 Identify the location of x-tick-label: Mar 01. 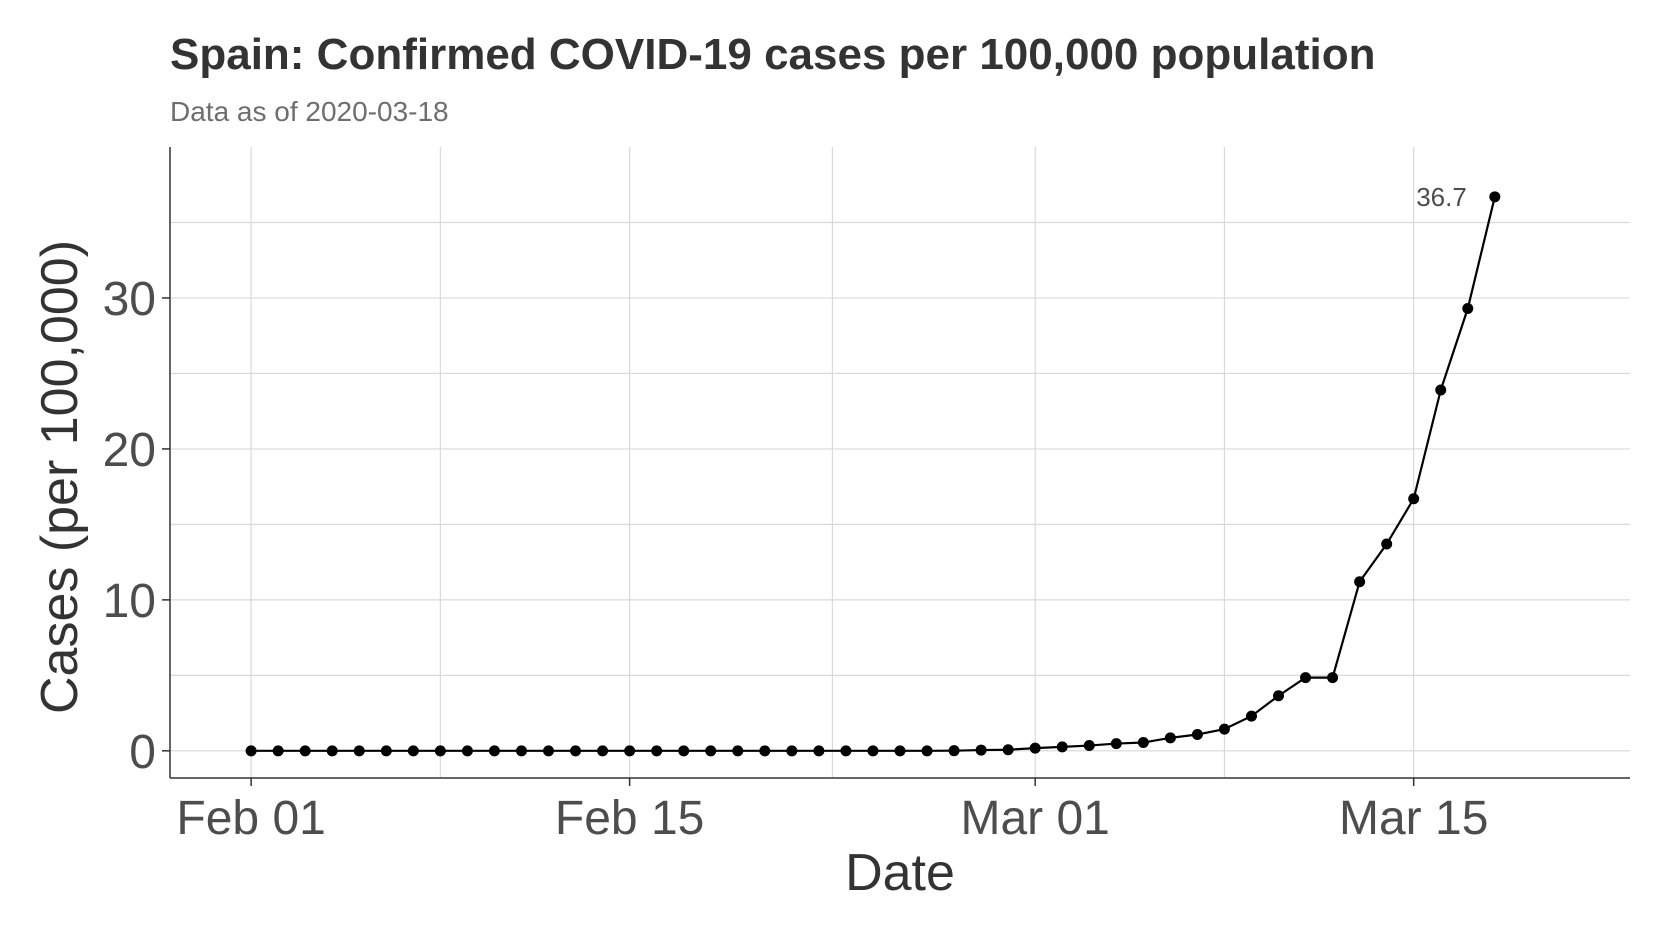
(1034, 818).